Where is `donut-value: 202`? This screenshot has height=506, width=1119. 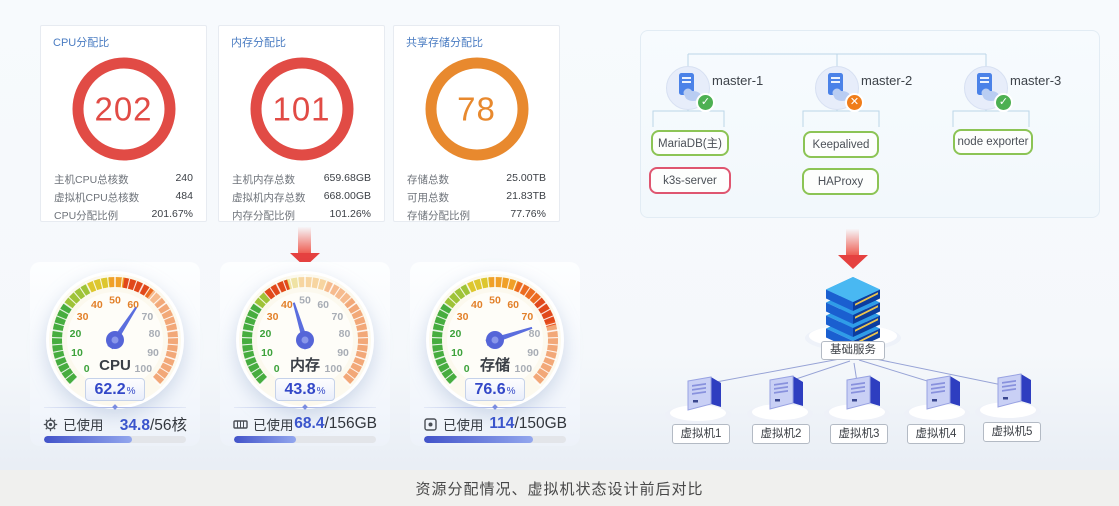
donut-value: 202 is located at coordinates (123, 108).